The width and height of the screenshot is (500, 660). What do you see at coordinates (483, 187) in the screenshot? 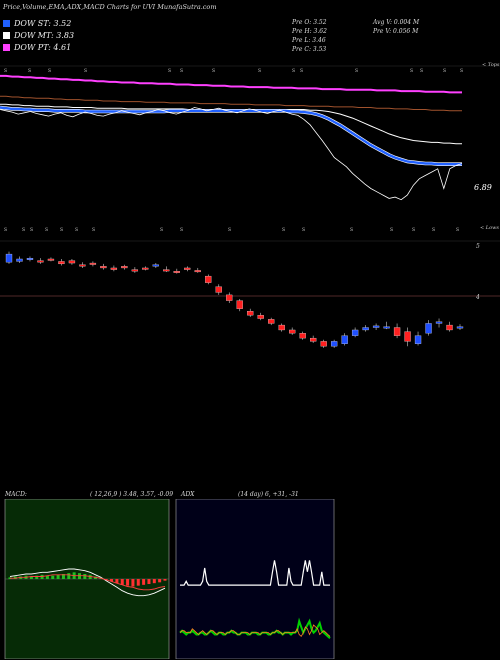
I see `price-label: 6.89` at bounding box center [483, 187].